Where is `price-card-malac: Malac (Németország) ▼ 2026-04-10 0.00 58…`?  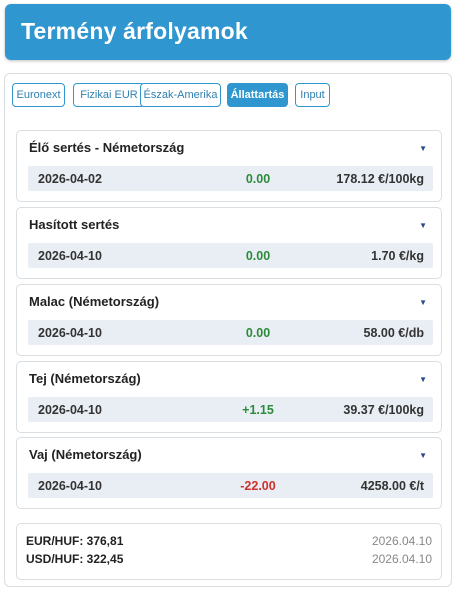 price-card-malac: Malac (Németország) ▼ 2026-04-10 0.00 58… is located at coordinates (229, 320).